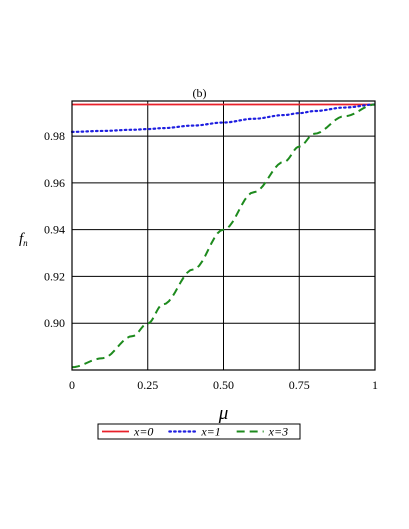  I want to click on x-tick-labels: 0 0.25 0.50 0.75 1, so click(223, 385).